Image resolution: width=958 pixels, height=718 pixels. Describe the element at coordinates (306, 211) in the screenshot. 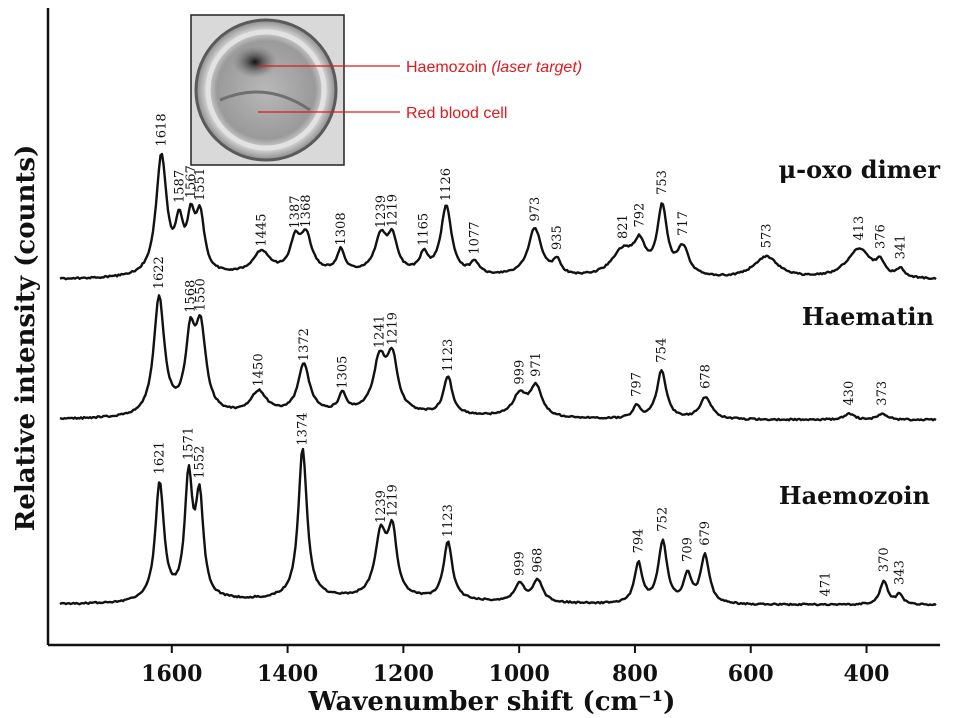

I see `peak-label: 1368` at that location.